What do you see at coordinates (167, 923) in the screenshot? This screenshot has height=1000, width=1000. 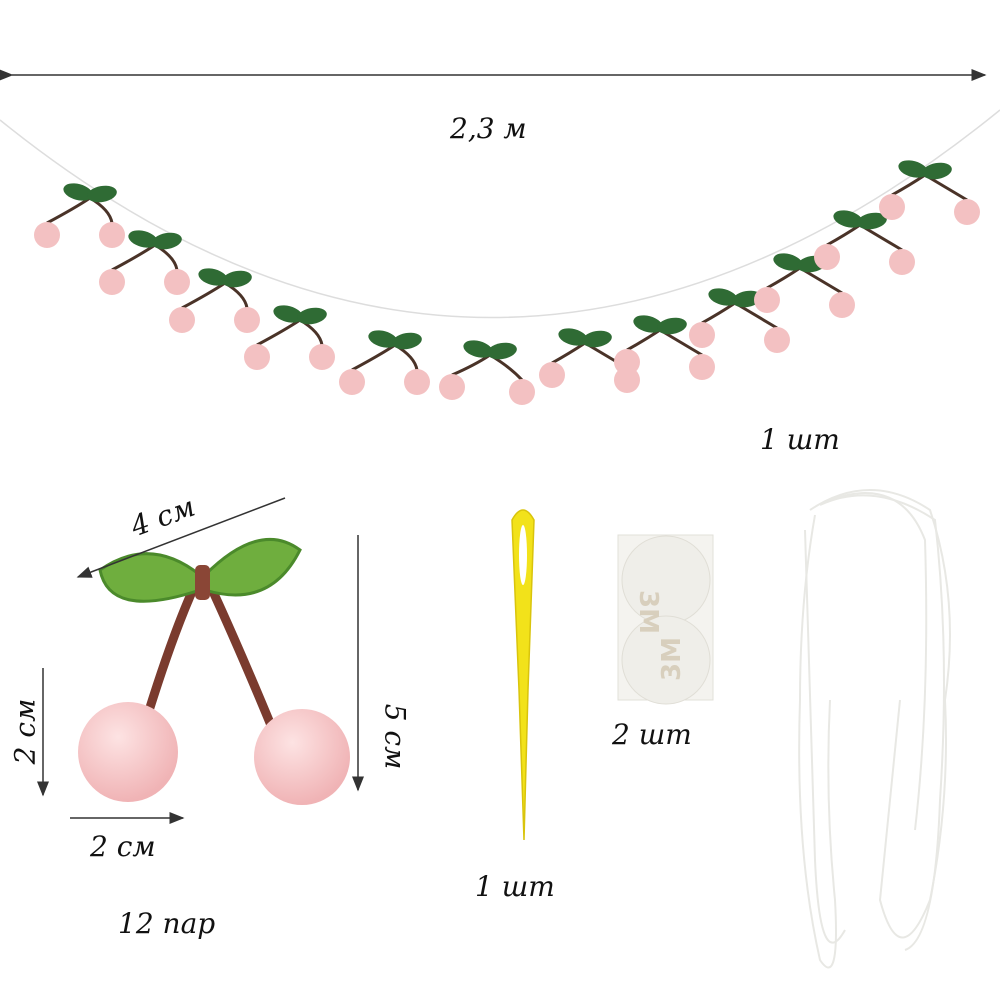 I see `cherry-count-label: 12 пар` at bounding box center [167, 923].